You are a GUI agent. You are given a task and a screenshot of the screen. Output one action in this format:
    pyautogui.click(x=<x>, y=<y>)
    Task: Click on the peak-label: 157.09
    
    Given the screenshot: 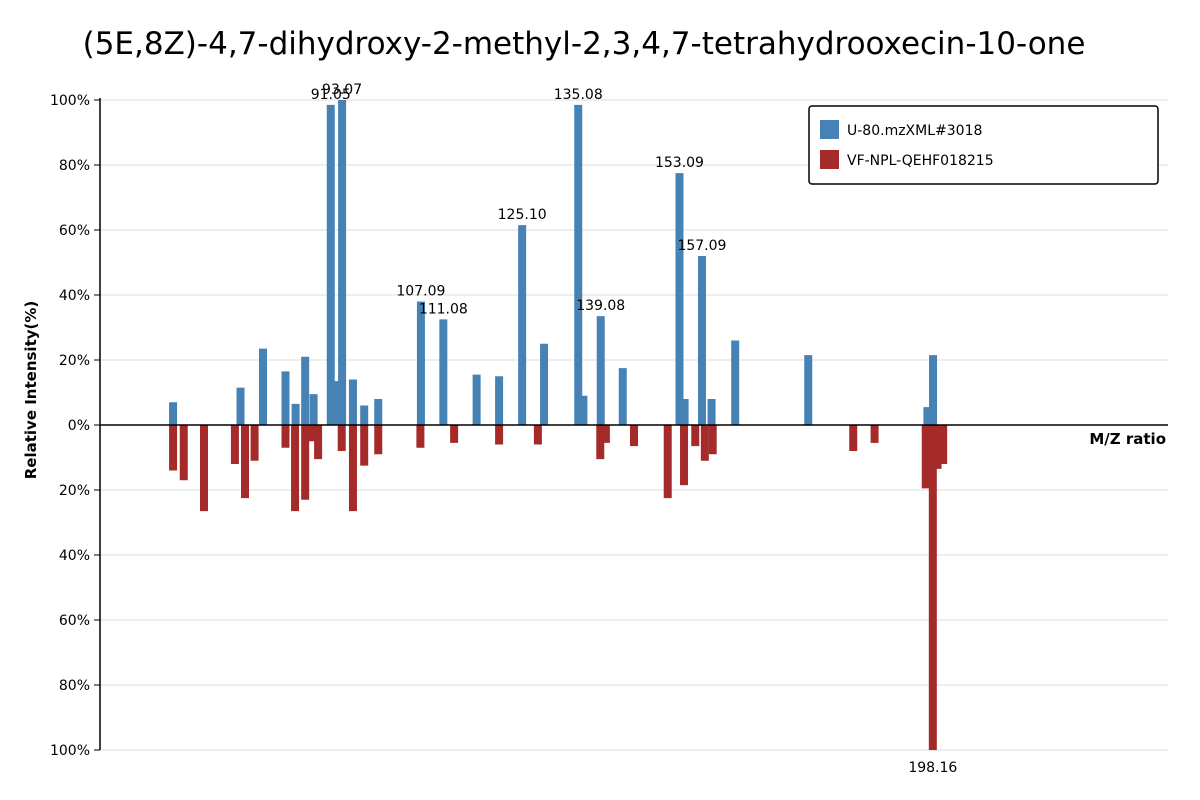 What is the action you would take?
    pyautogui.click(x=701, y=246)
    